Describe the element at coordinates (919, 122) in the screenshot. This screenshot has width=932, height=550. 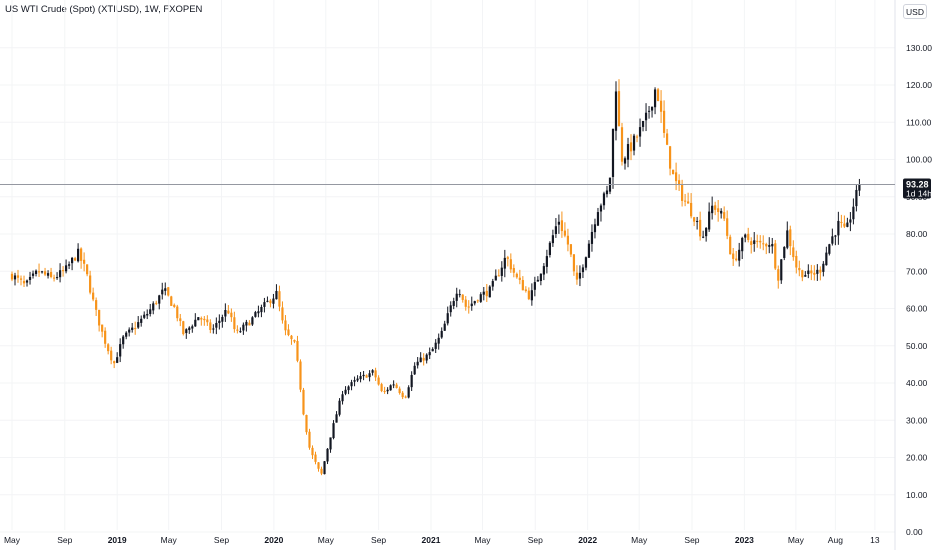
I see `y-tick-label: 110.00` at that location.